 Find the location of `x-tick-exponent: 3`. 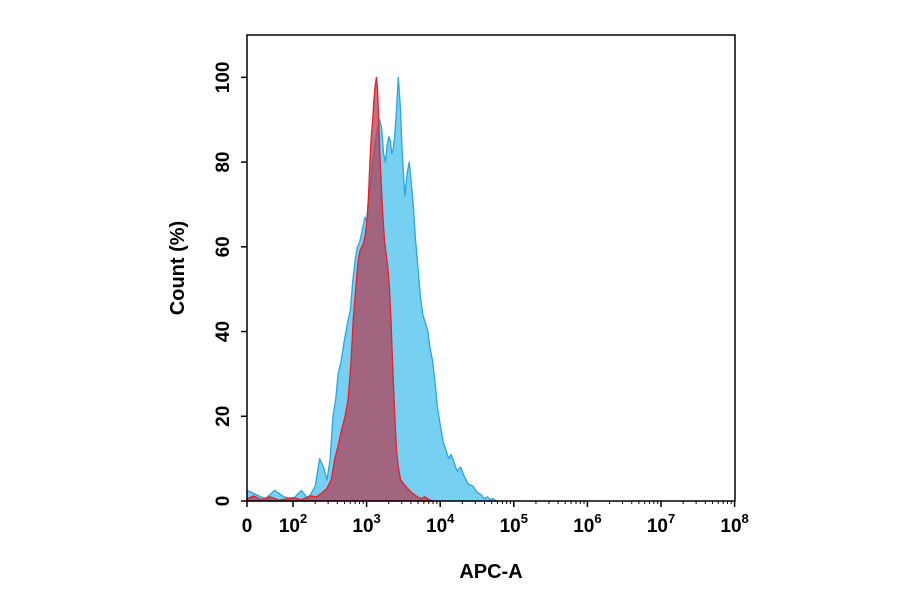

x-tick-exponent: 3 is located at coordinates (377, 518).